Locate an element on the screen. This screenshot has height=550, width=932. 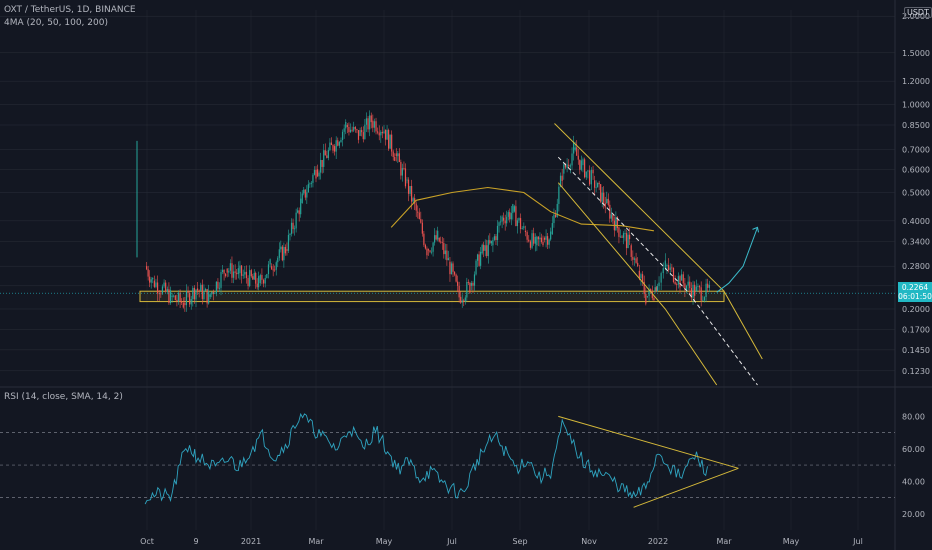
price-tick-label: 0.1450 is located at coordinates (916, 350).